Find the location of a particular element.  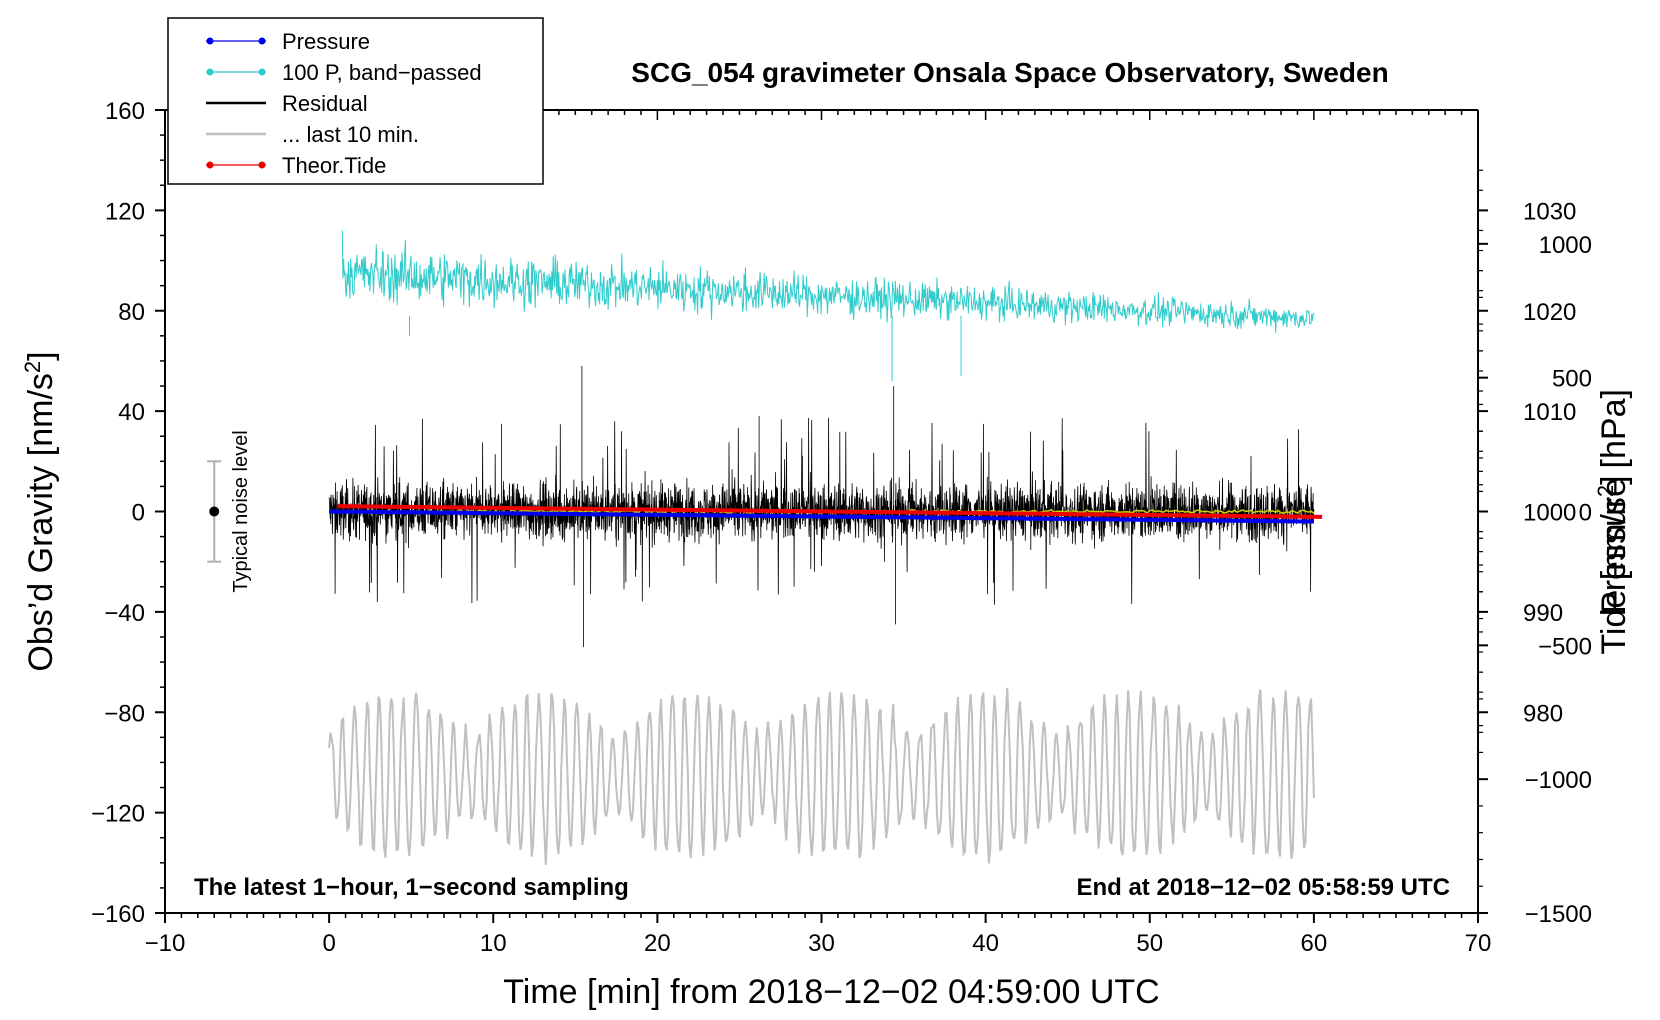

legend-item: Residual is located at coordinates (287, 103).